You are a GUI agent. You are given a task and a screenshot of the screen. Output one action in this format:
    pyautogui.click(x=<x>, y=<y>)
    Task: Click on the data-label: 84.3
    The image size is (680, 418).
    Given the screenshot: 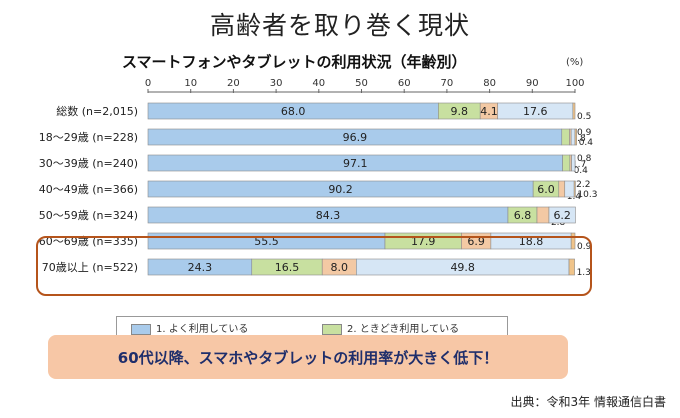 What is the action you would take?
    pyautogui.click(x=328, y=215)
    